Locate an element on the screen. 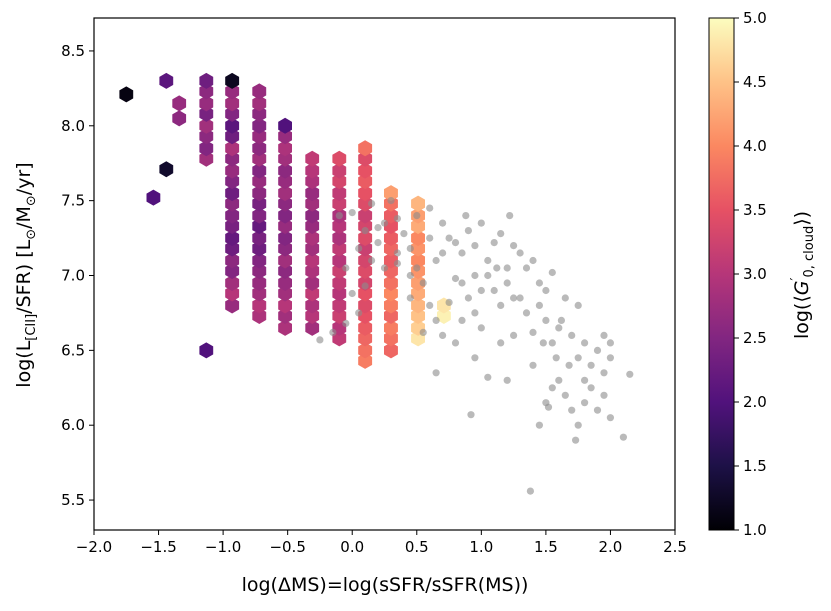 The height and width of the screenshot is (611, 831). x-tick-label: −1.5 is located at coordinates (158, 547).